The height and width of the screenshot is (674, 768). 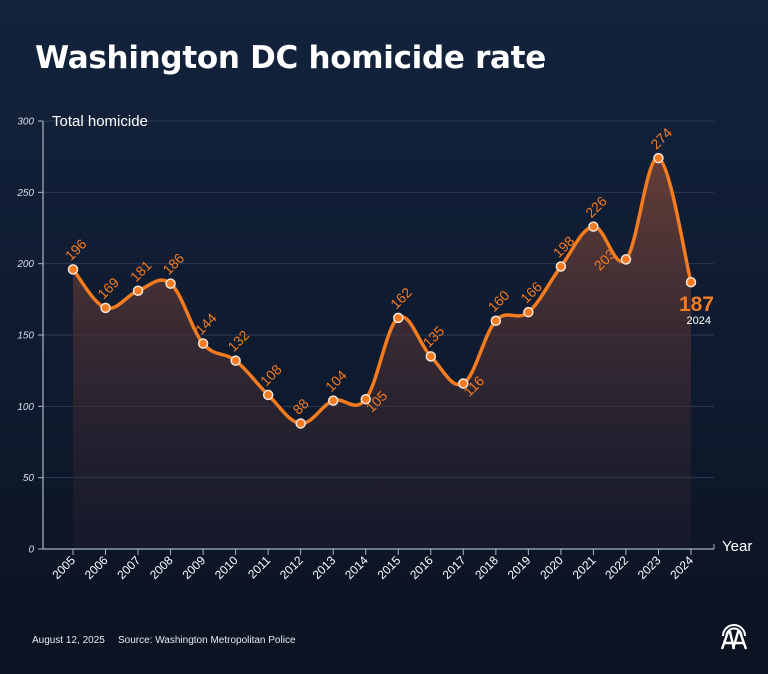 I want to click on highlight-year: 2024, so click(x=699, y=321).